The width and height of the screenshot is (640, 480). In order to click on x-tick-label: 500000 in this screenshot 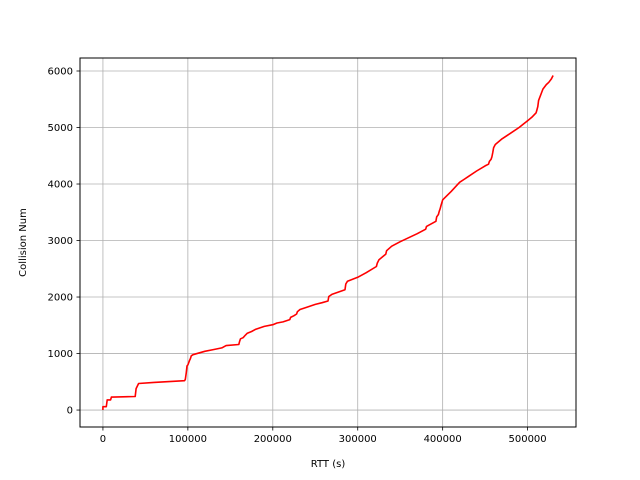, I will do `click(527, 439)`.